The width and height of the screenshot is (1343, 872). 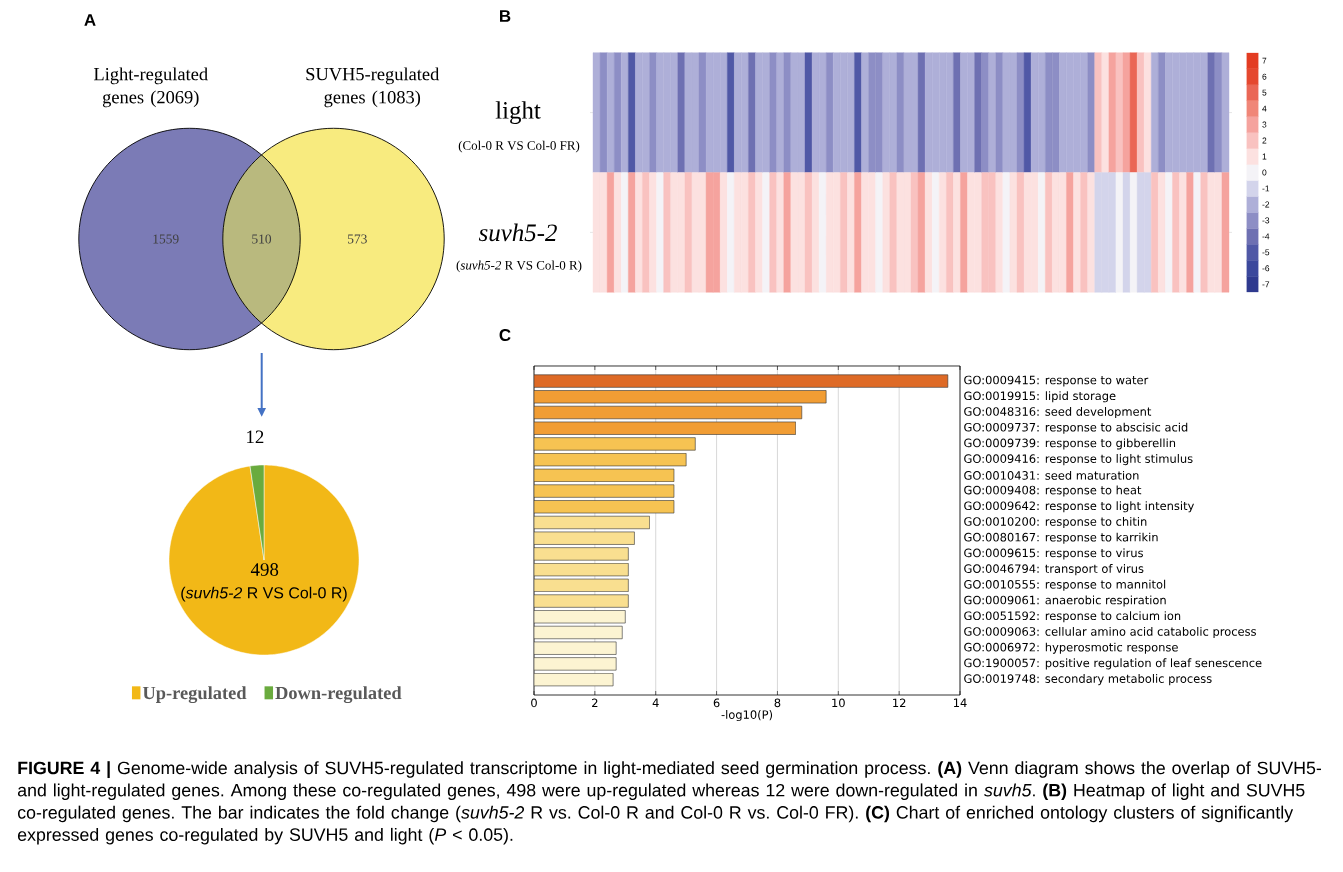 What do you see at coordinates (1053, 491) in the screenshot?
I see `y-tick-label: GO:0009408: response to heat` at bounding box center [1053, 491].